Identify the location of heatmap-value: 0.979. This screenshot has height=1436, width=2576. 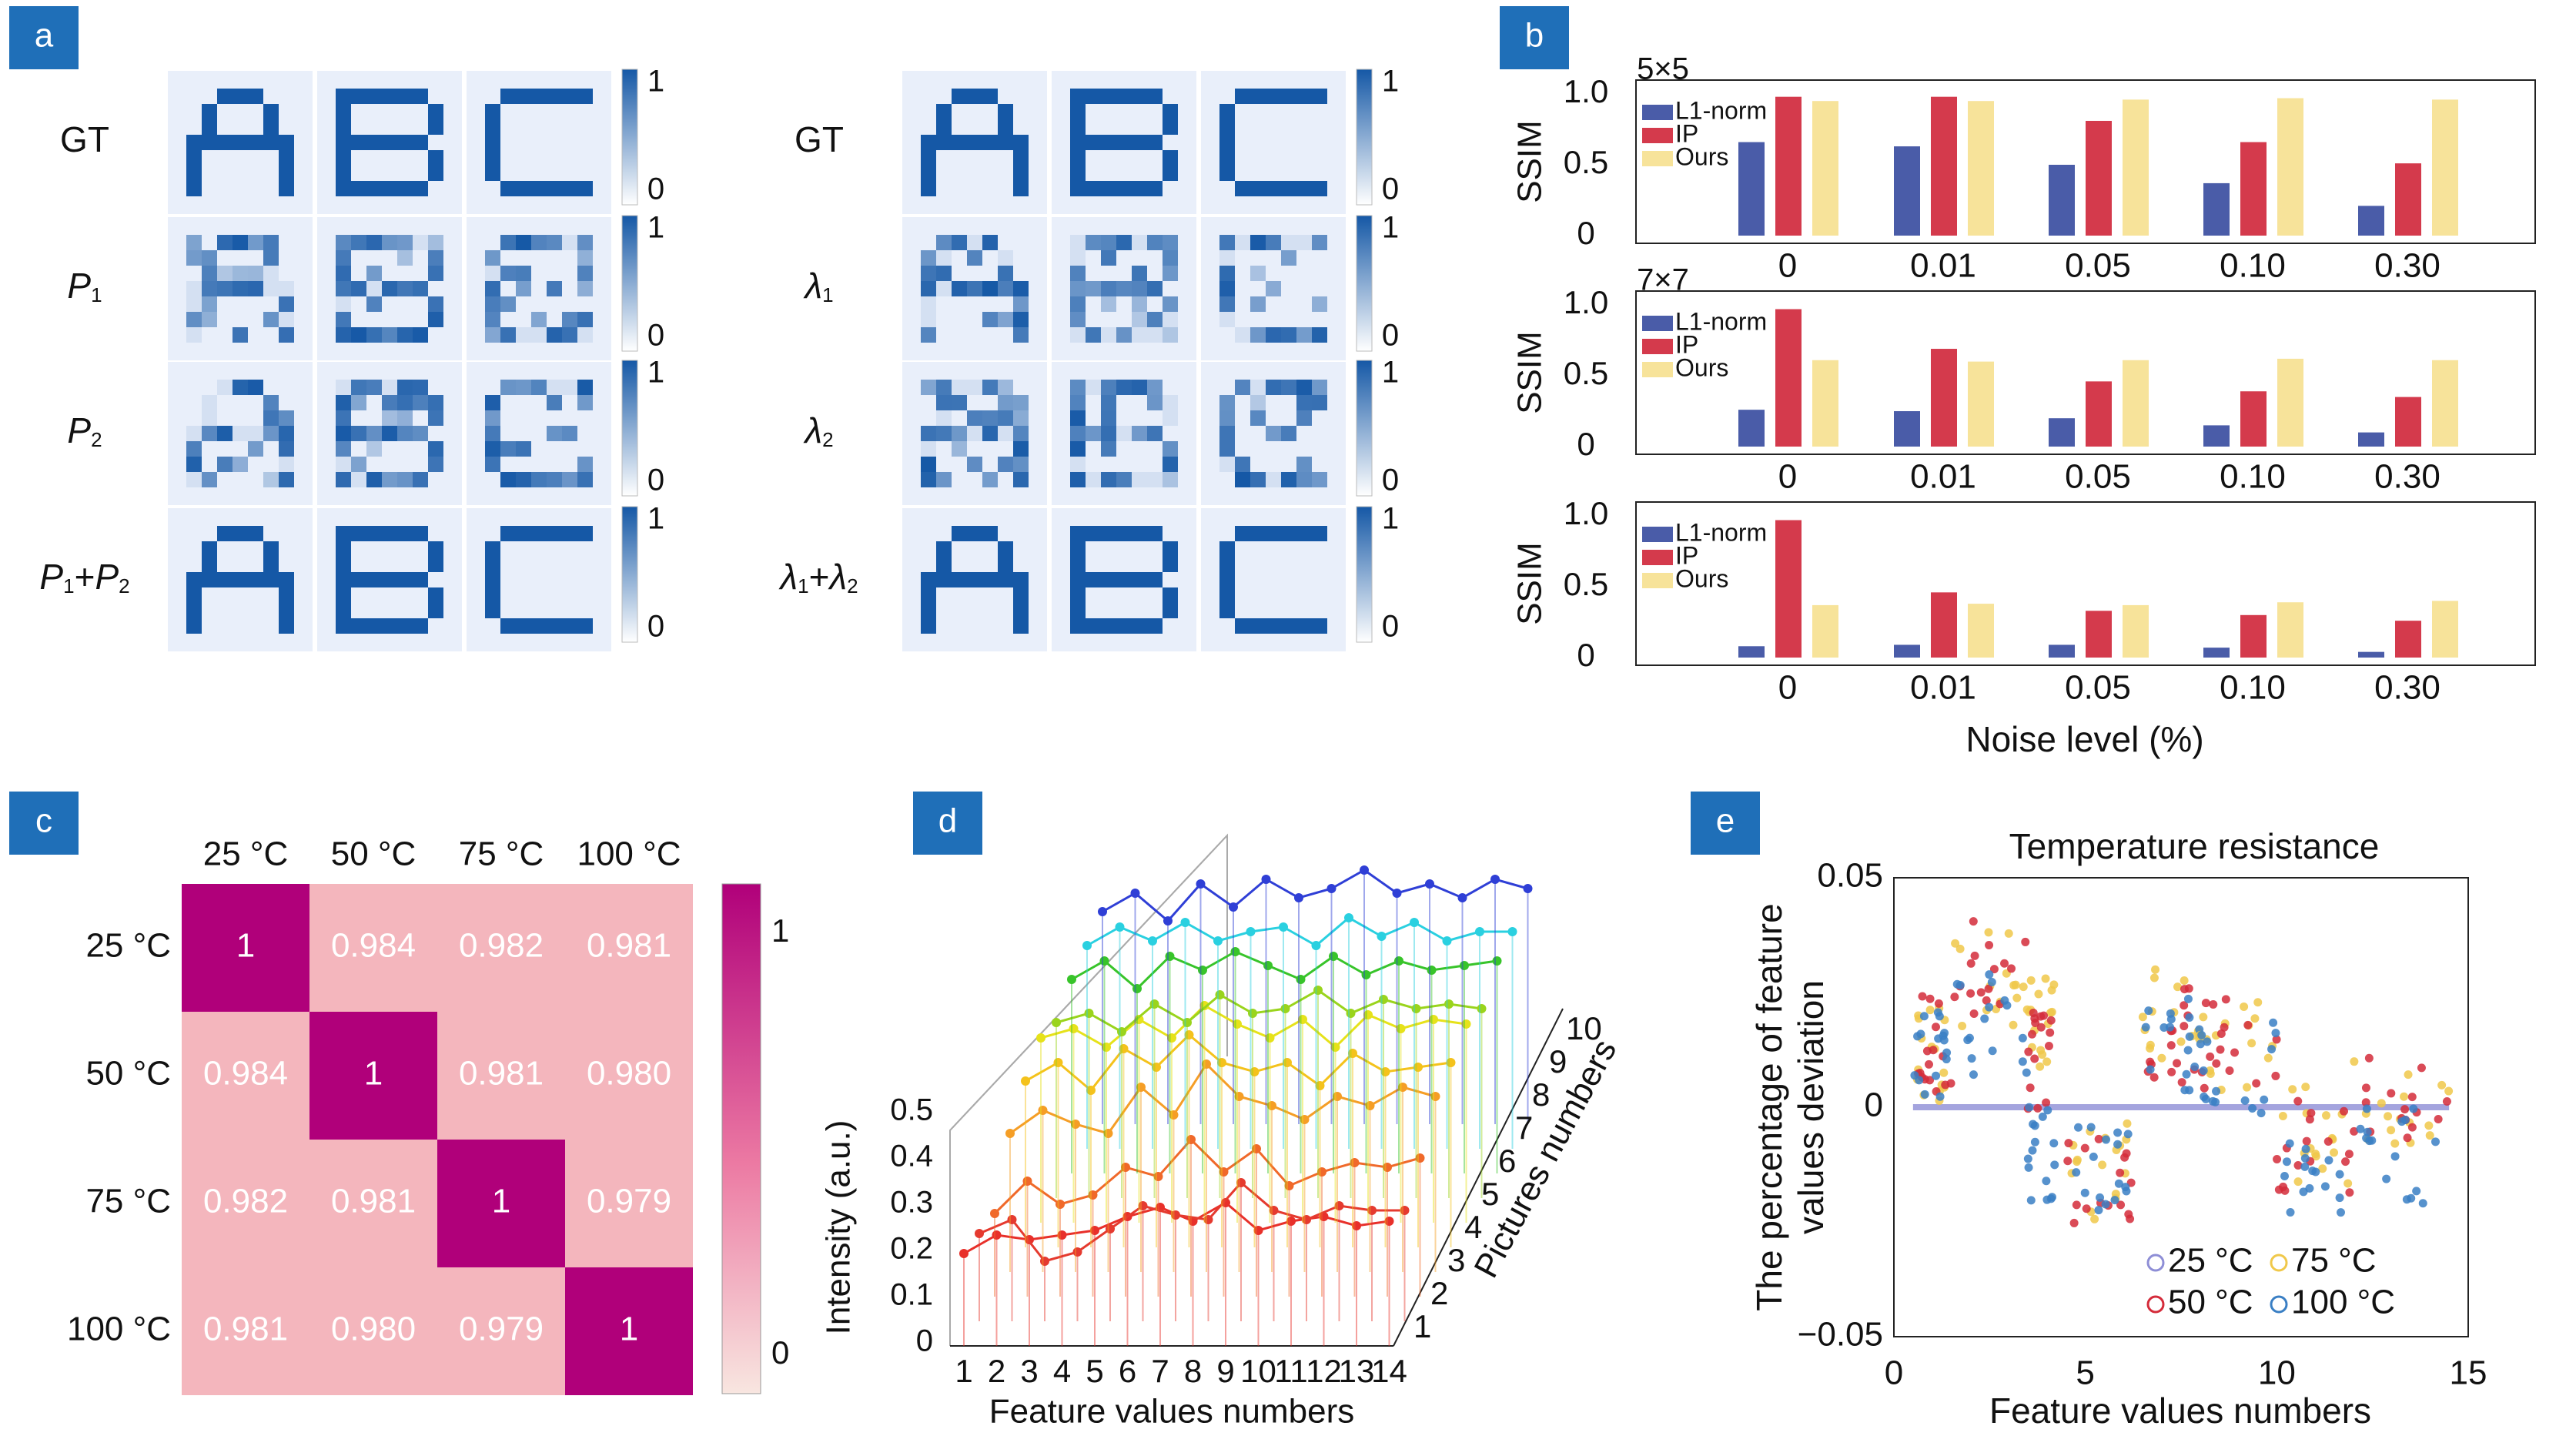
(502, 1329).